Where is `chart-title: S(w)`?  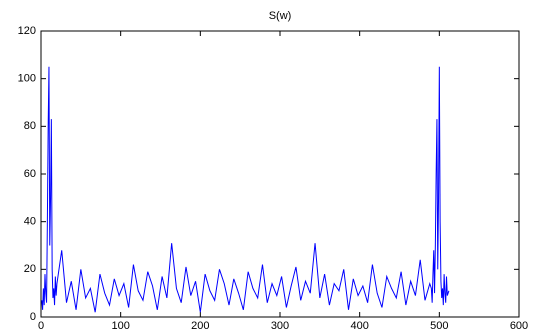
chart-title: S(w) is located at coordinates (280, 16).